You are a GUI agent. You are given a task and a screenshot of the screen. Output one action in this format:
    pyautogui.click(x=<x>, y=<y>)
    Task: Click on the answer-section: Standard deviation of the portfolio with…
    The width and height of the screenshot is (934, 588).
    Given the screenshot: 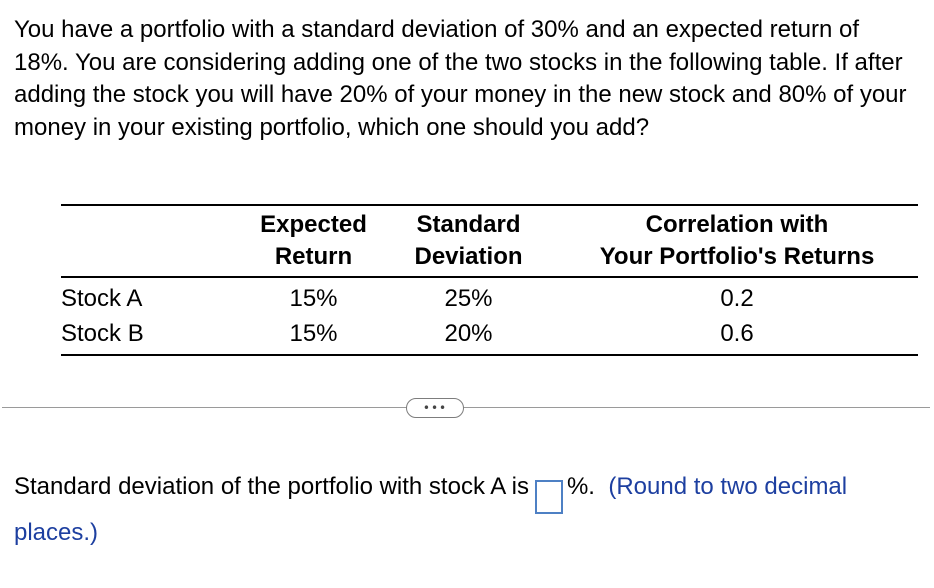 What is the action you would take?
    pyautogui.click(x=464, y=510)
    